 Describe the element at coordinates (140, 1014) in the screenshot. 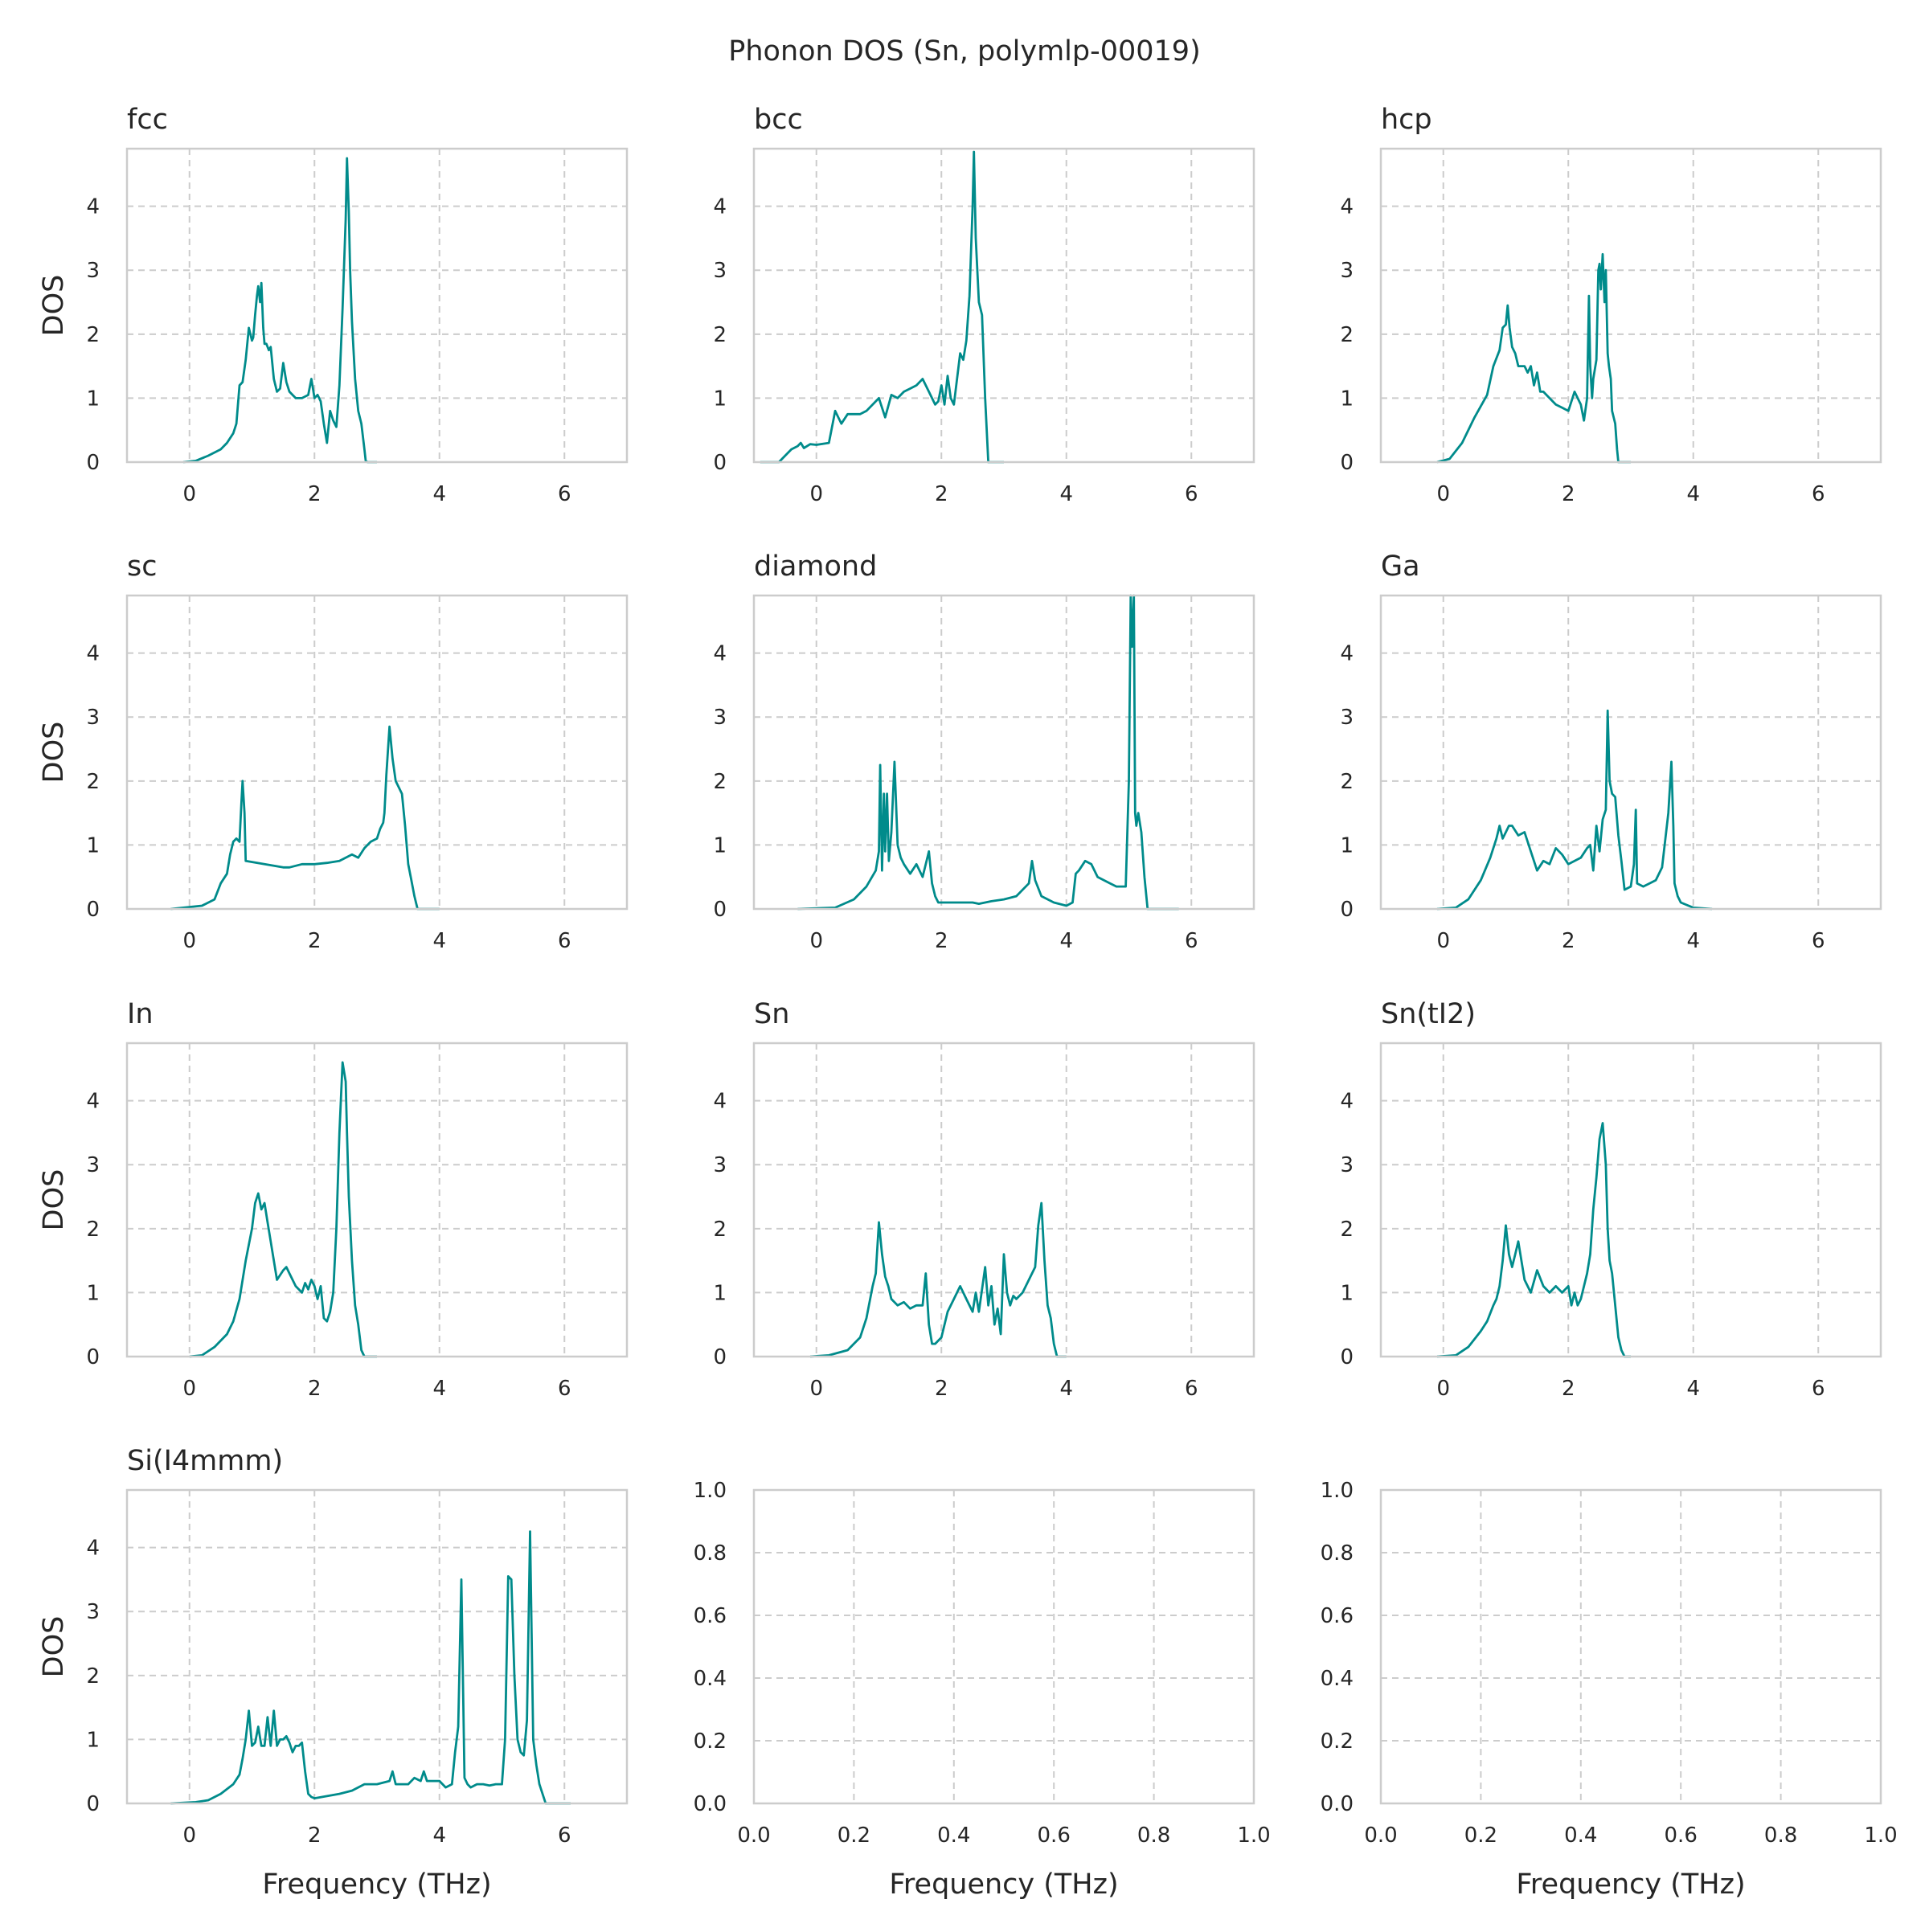

I see `panel-title: In` at that location.